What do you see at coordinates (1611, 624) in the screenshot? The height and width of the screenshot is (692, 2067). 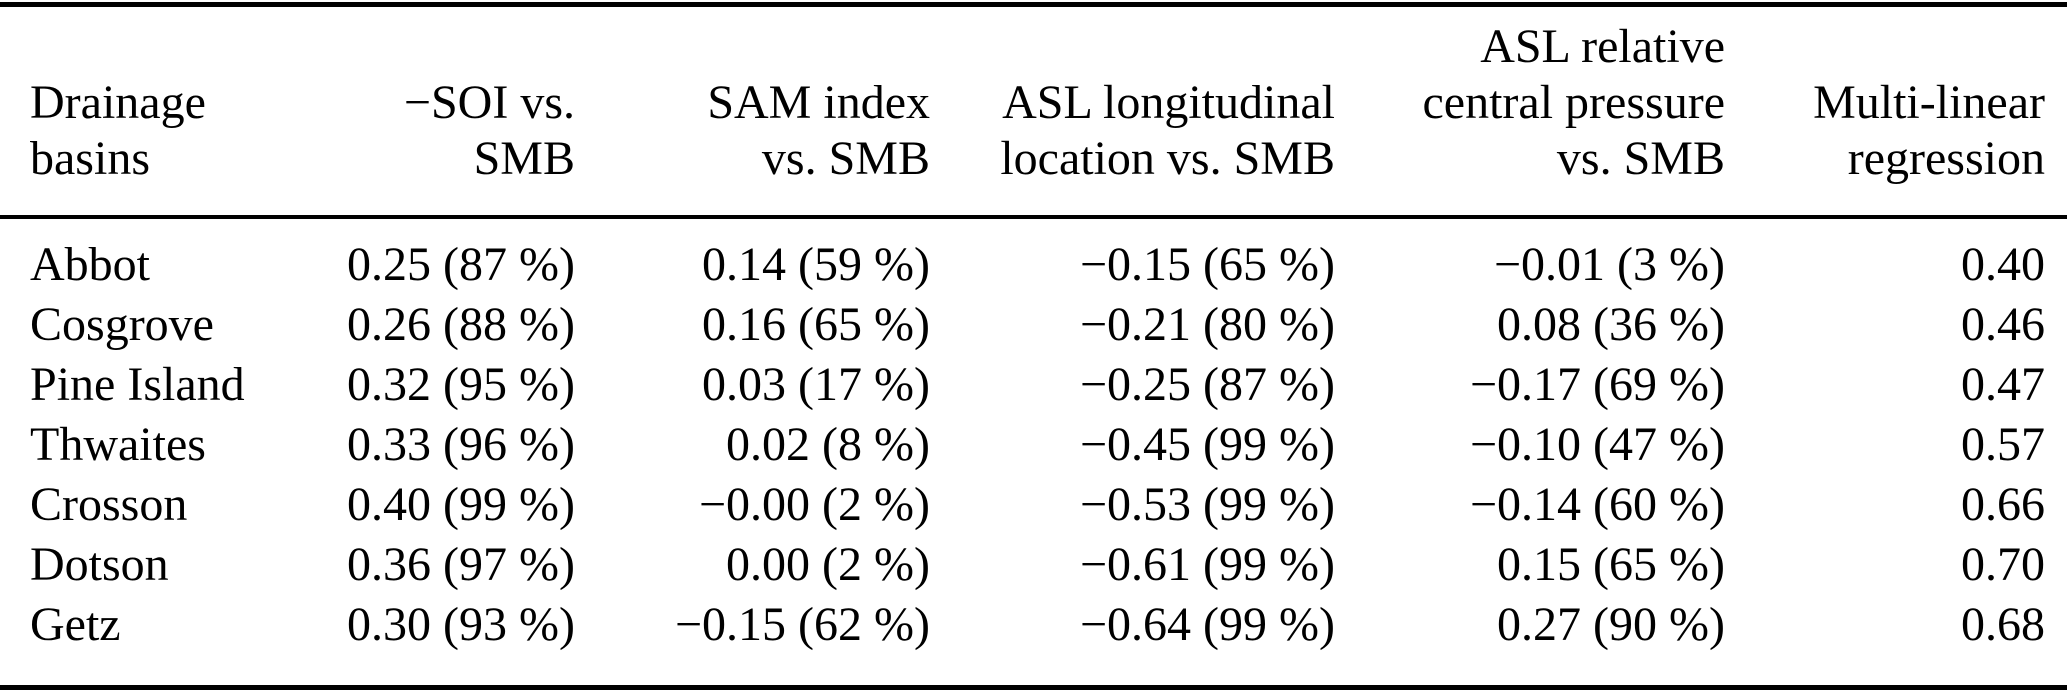 I see `cell-asl_cp: 0.27 (90 %)` at bounding box center [1611, 624].